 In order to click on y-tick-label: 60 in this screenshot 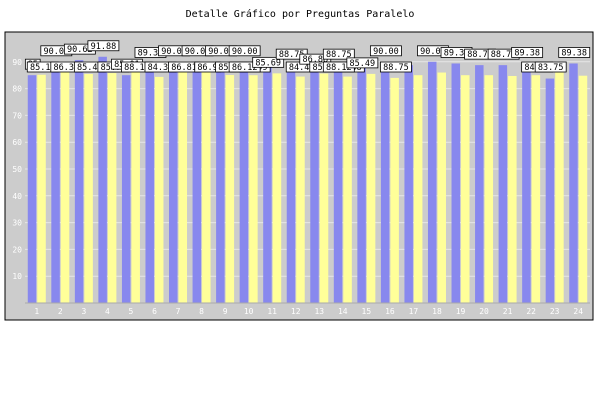, I will do `click(17, 142)`.